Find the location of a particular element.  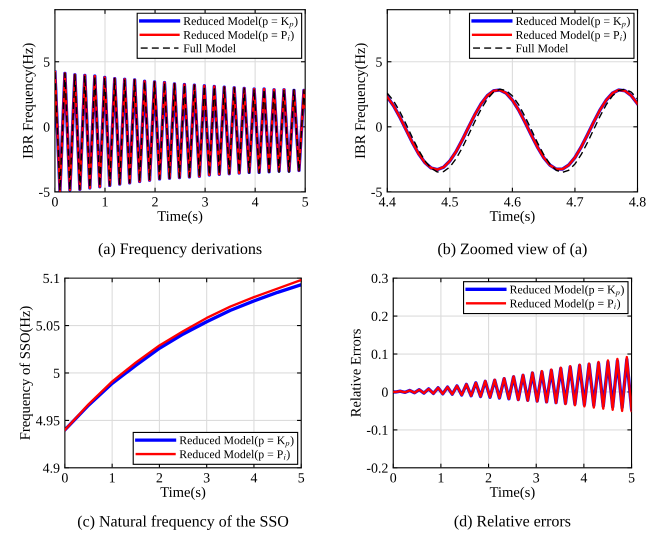

x-tick-label: 4.5 is located at coordinates (449, 202).